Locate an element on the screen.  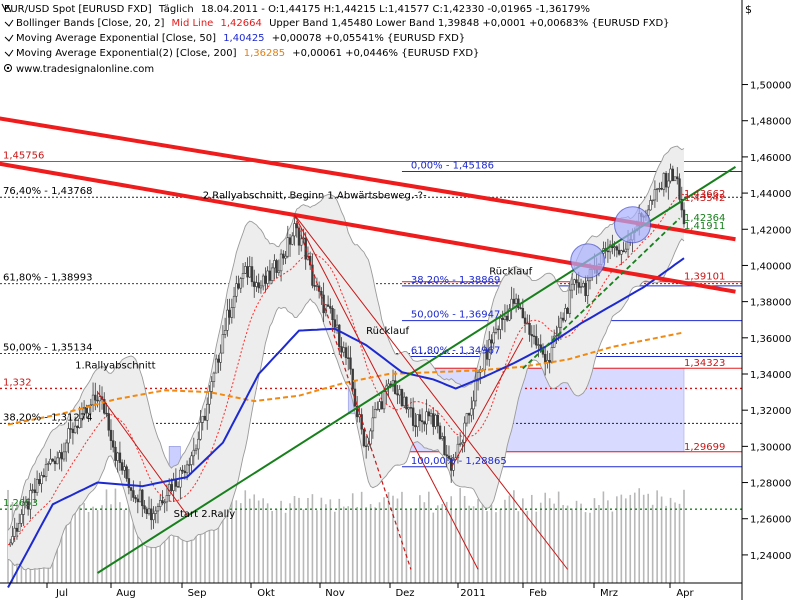
legend-bollinger-mid-value: 1,42664 is located at coordinates (241, 23).